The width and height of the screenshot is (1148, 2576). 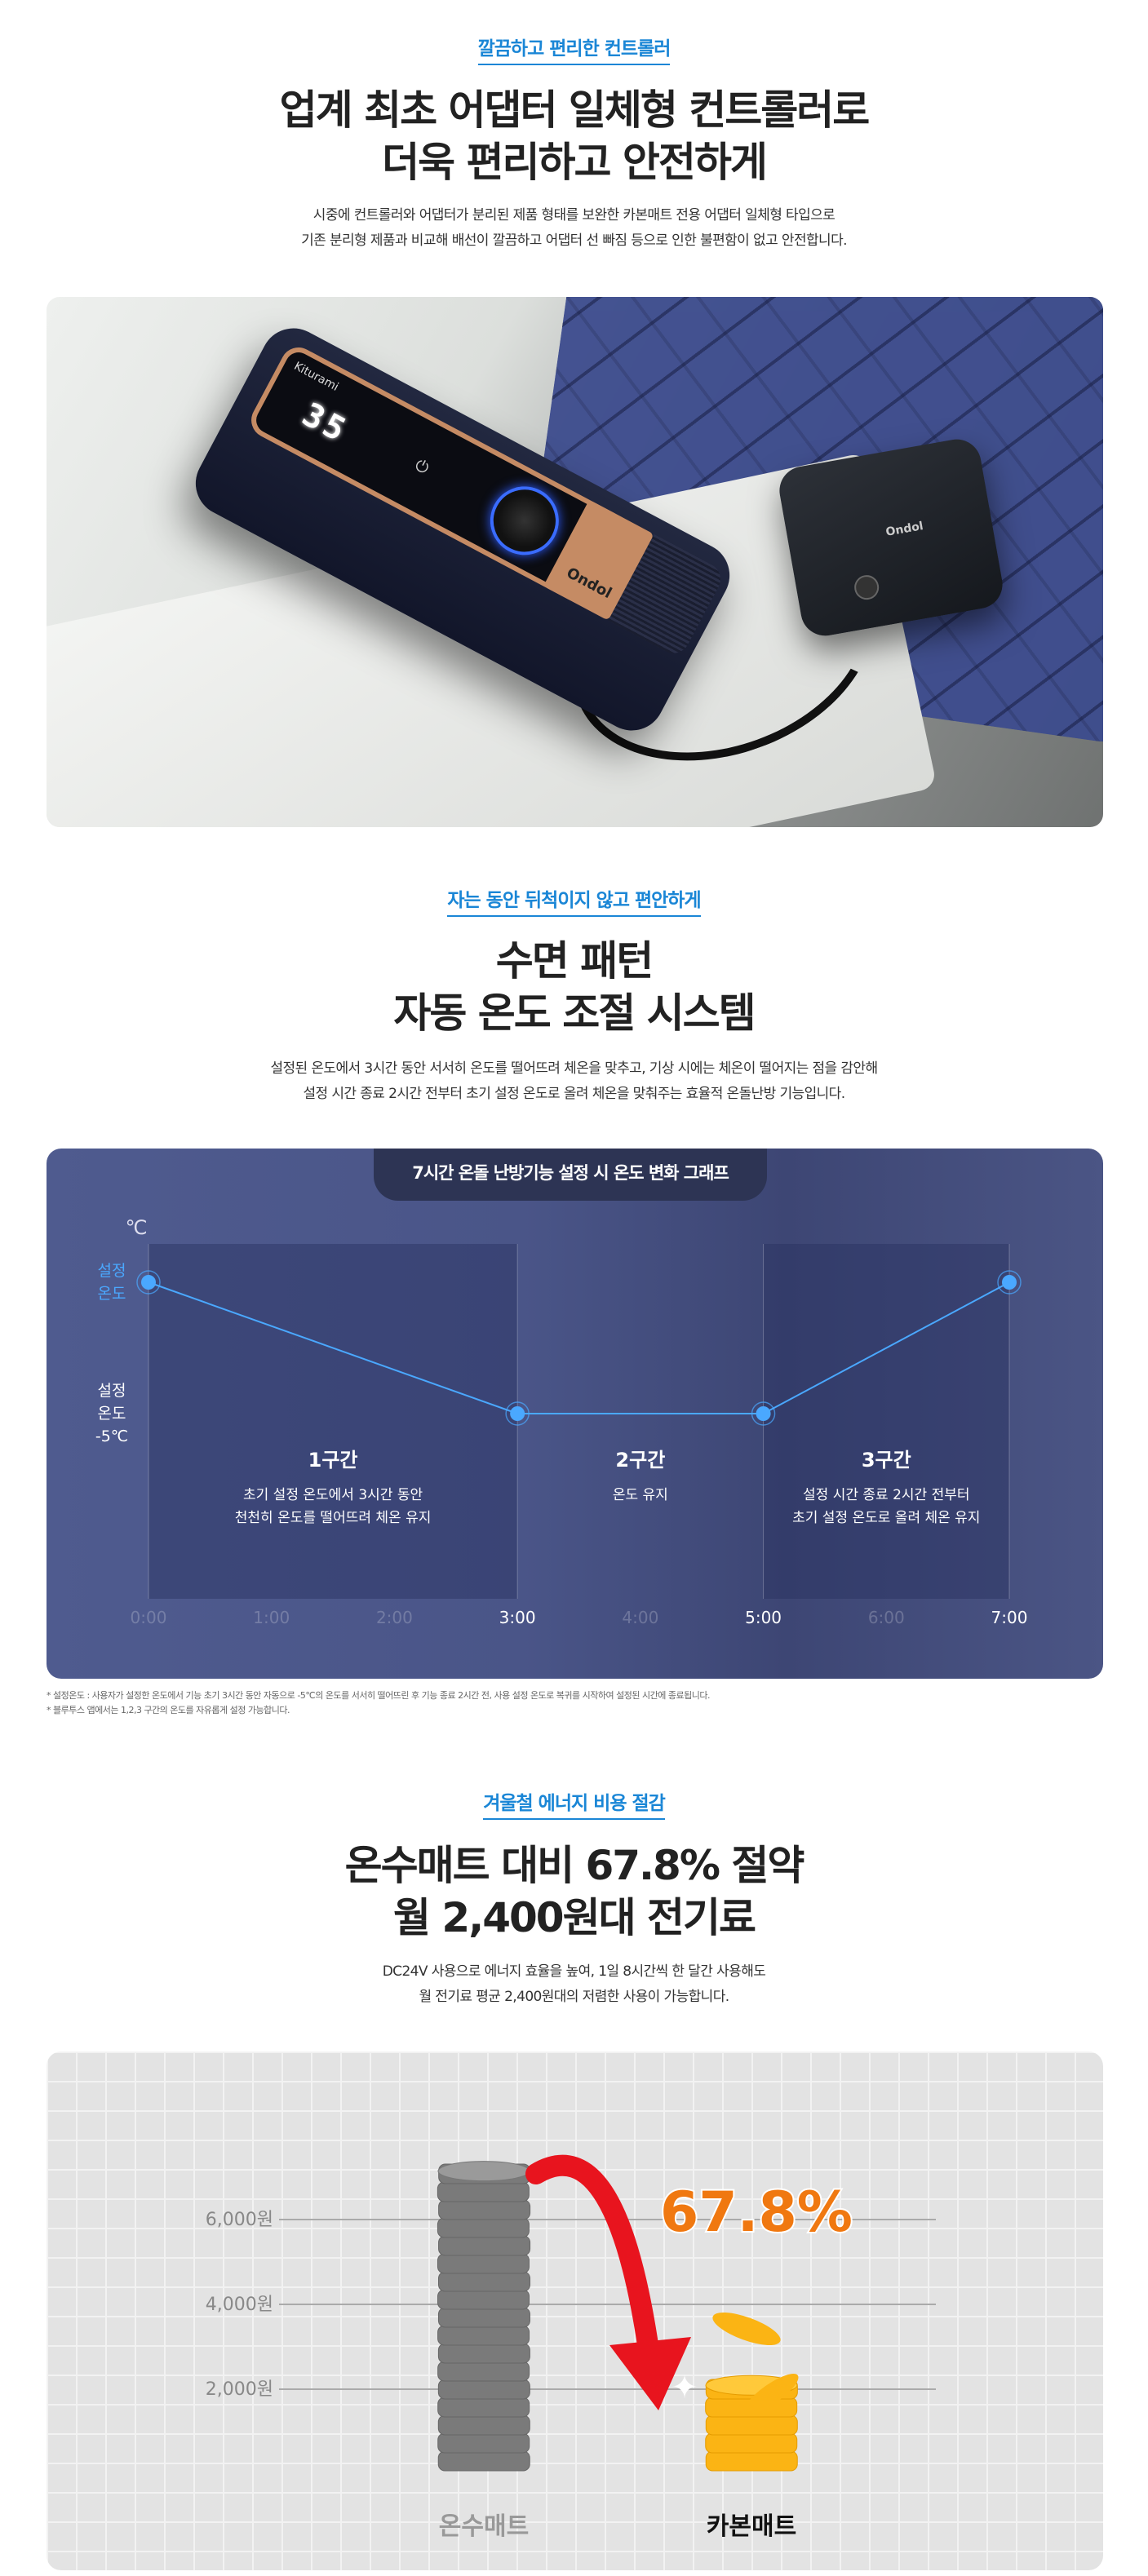 I want to click on y-tick-label: 2,000원, so click(x=239, y=2389).